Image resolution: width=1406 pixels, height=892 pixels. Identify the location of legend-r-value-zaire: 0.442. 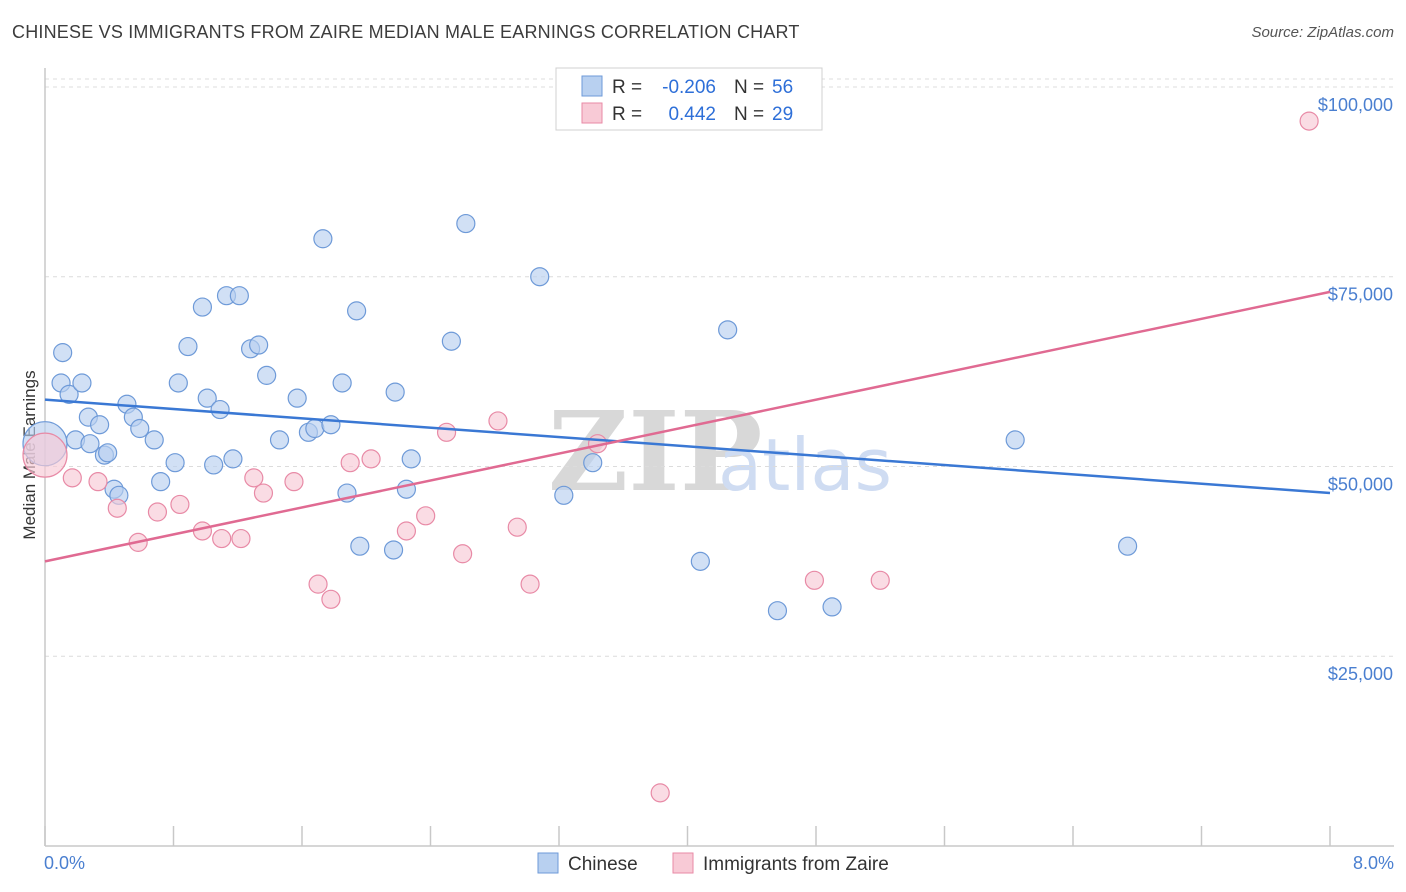
(692, 114).